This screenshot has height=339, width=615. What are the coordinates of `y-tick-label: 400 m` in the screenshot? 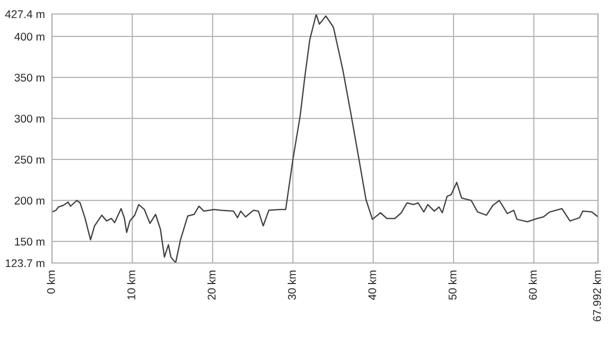 It's located at (29, 36).